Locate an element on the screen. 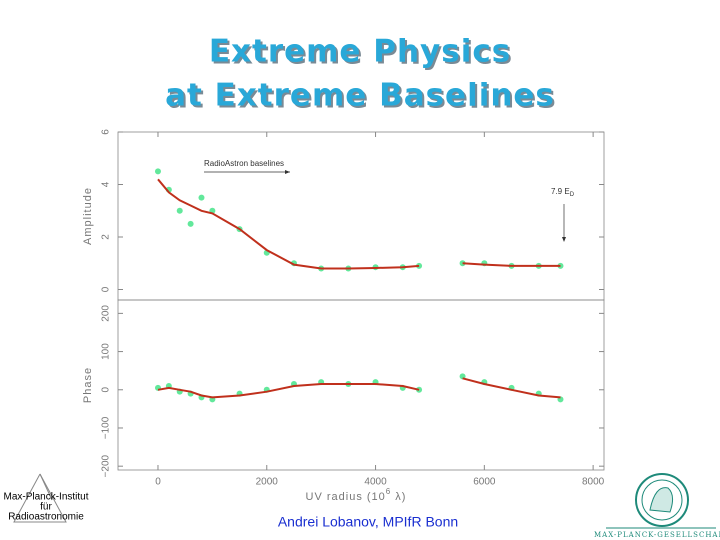  y-tick-label: 100 is located at coordinates (106, 351).